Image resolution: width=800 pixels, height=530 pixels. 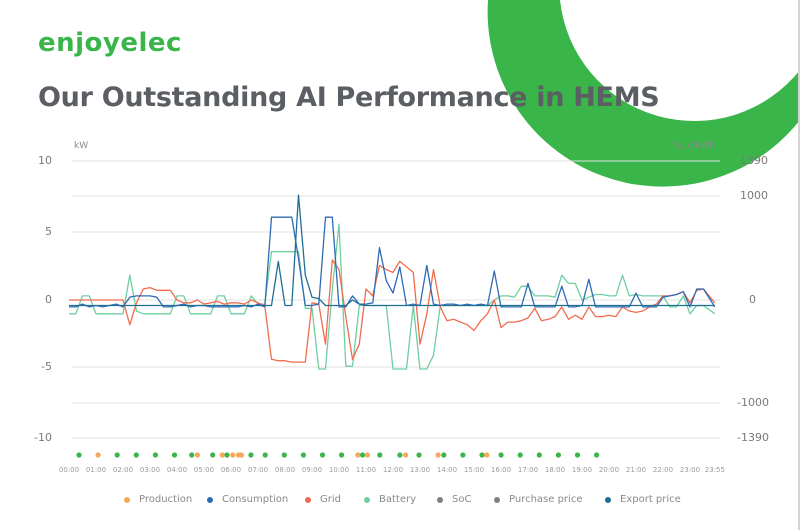 What do you see at coordinates (609, 470) in the screenshot?
I see `x-tick-label: 20:00` at bounding box center [609, 470].